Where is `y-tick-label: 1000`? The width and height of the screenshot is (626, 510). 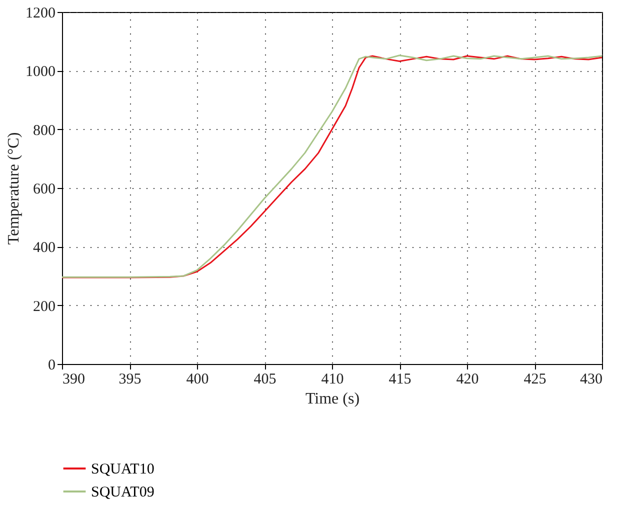 y-tick-label: 1000 is located at coordinates (41, 72).